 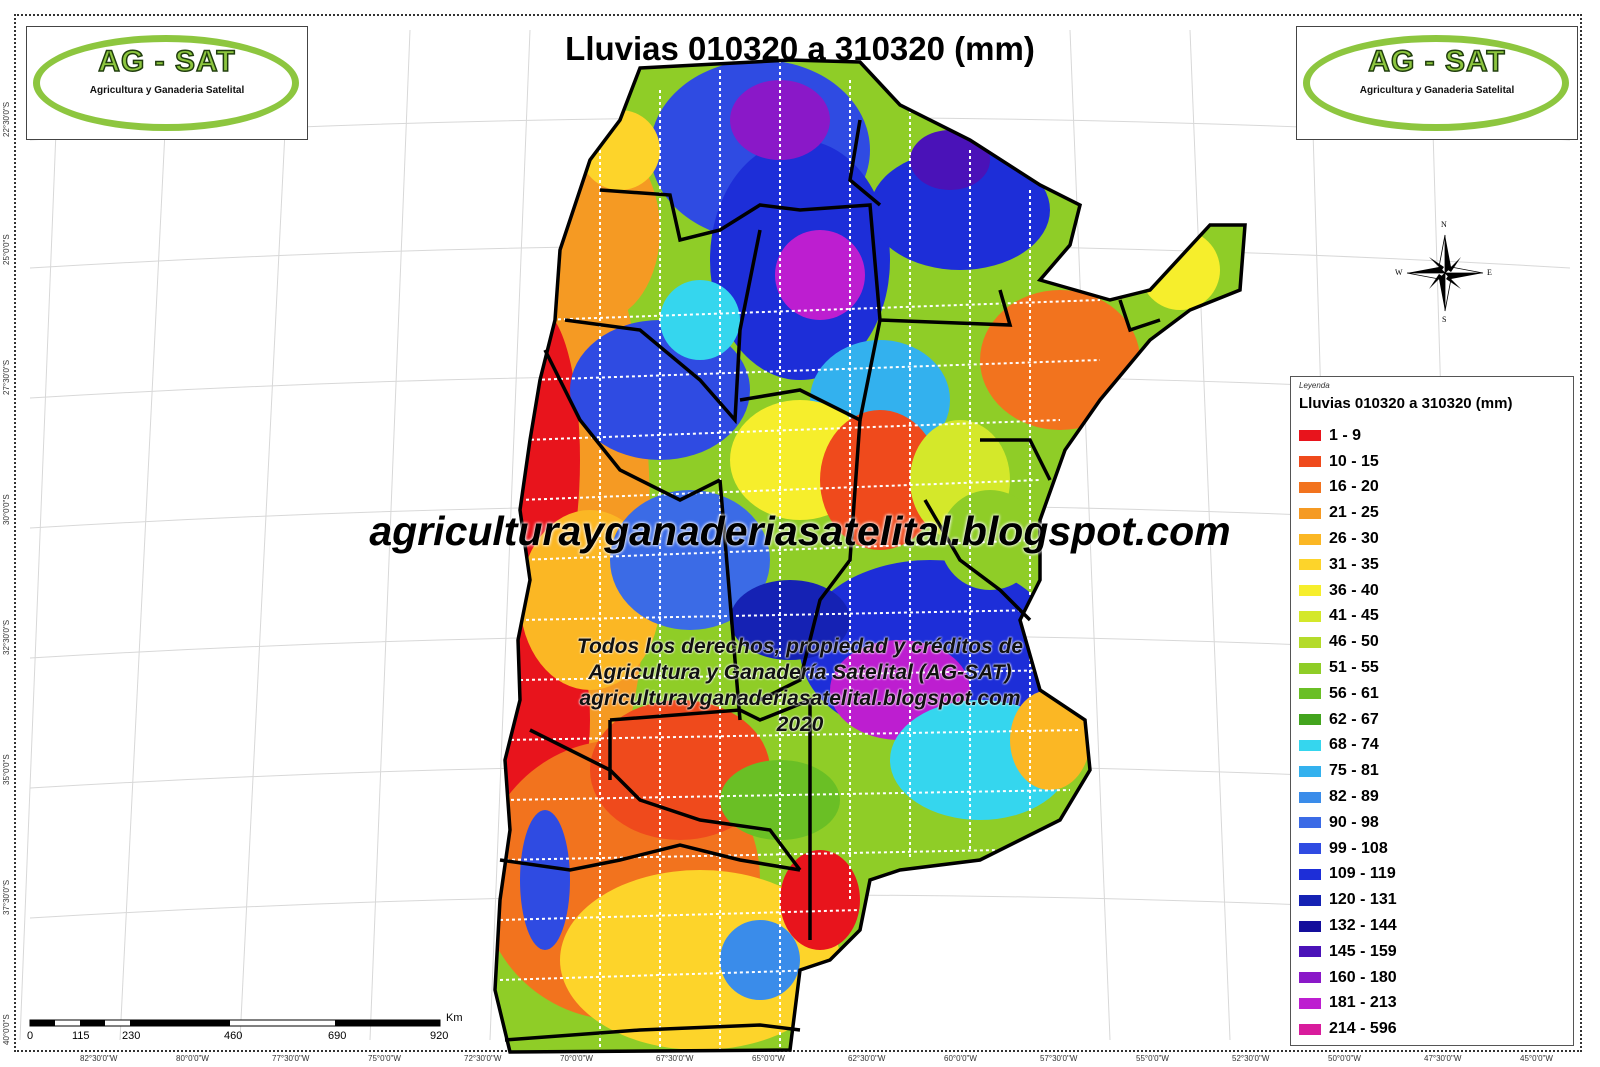 I want to click on legend-item: 75 - 81, so click(x=1348, y=771).